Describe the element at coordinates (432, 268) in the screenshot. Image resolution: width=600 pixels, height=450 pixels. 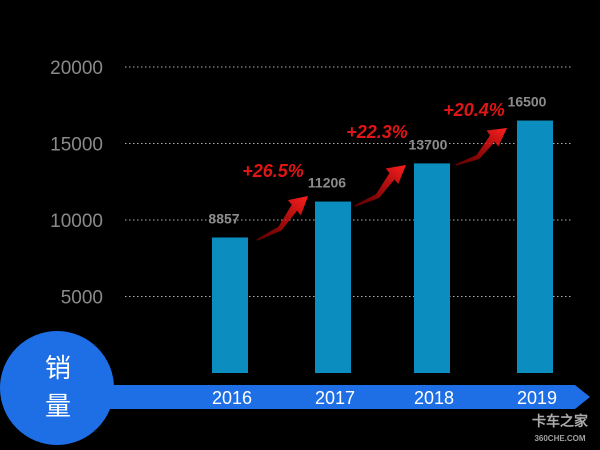
I see `bar-2018` at that location.